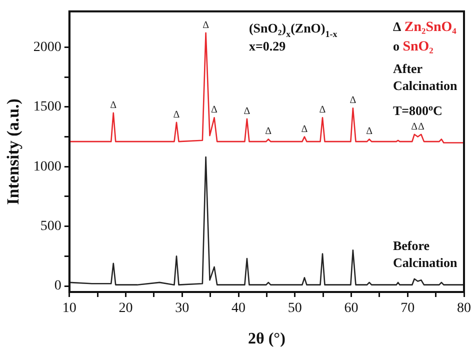 This screenshot has width=474, height=353. I want to click on y-tick-label: 0, so click(58, 286).